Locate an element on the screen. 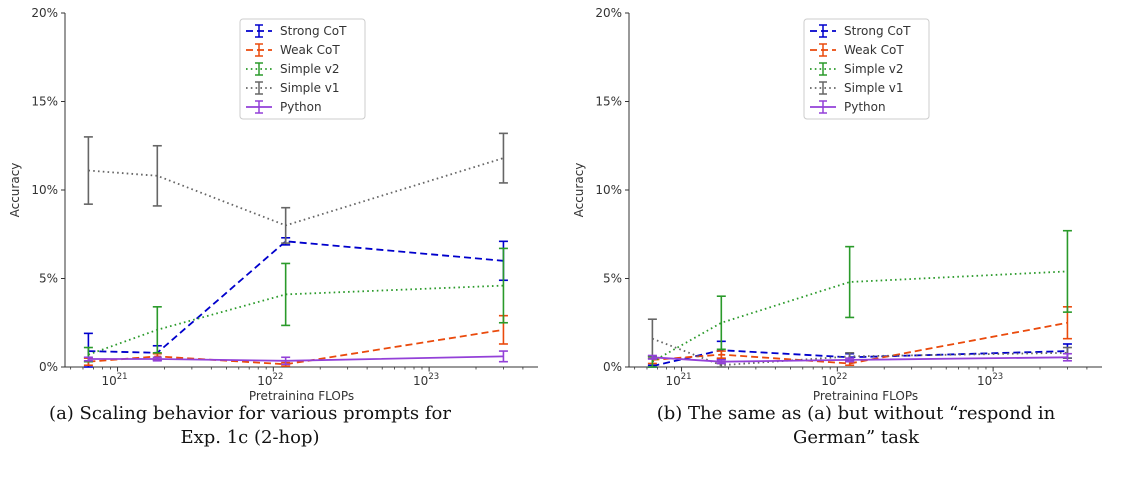  series-strong-cot is located at coordinates (295, 302).